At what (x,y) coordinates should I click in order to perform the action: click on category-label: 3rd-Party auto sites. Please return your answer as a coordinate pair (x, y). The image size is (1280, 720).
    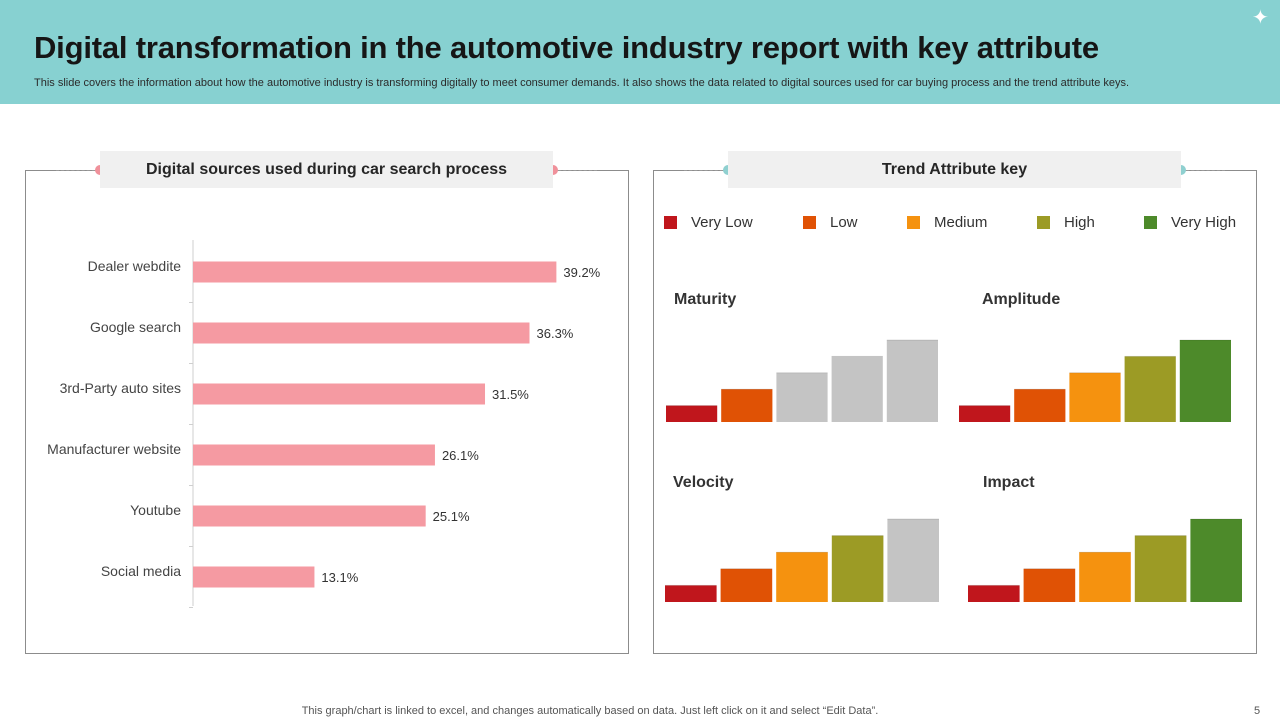
    Looking at the image, I should click on (120, 388).